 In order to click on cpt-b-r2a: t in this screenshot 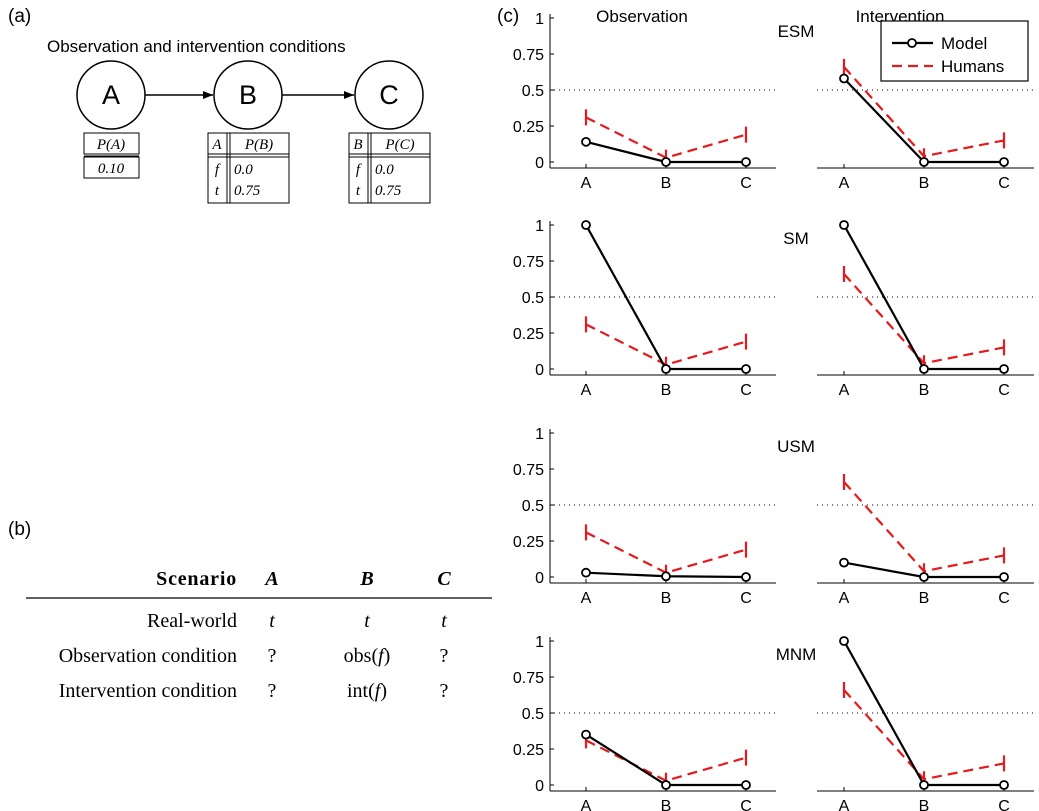, I will do `click(217, 191)`.